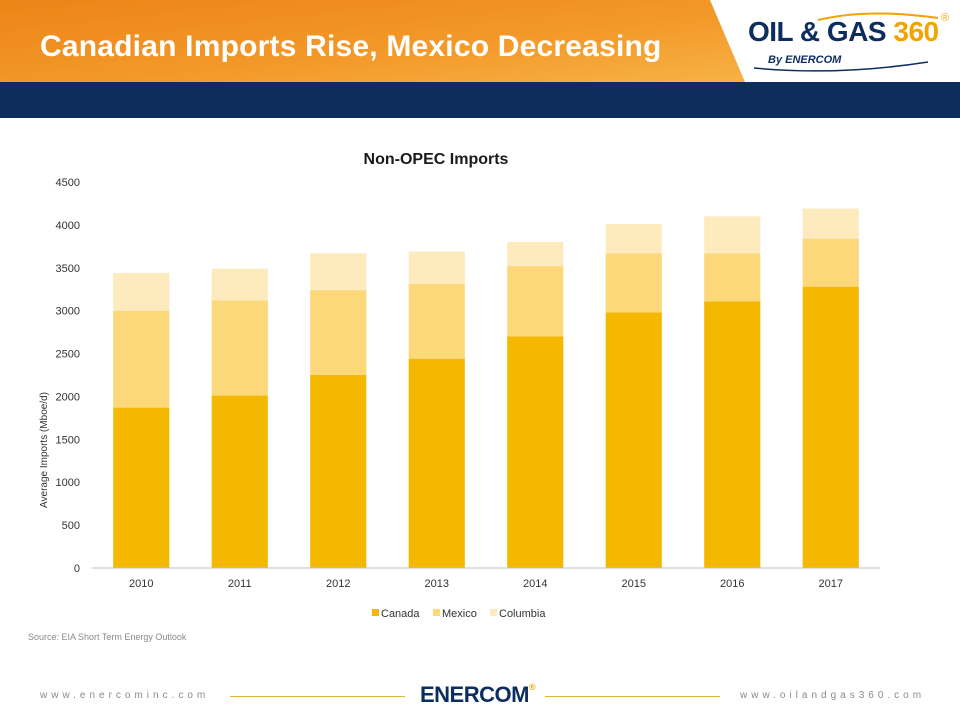  What do you see at coordinates (436, 612) in the screenshot?
I see `legend-swatch-mexico` at bounding box center [436, 612].